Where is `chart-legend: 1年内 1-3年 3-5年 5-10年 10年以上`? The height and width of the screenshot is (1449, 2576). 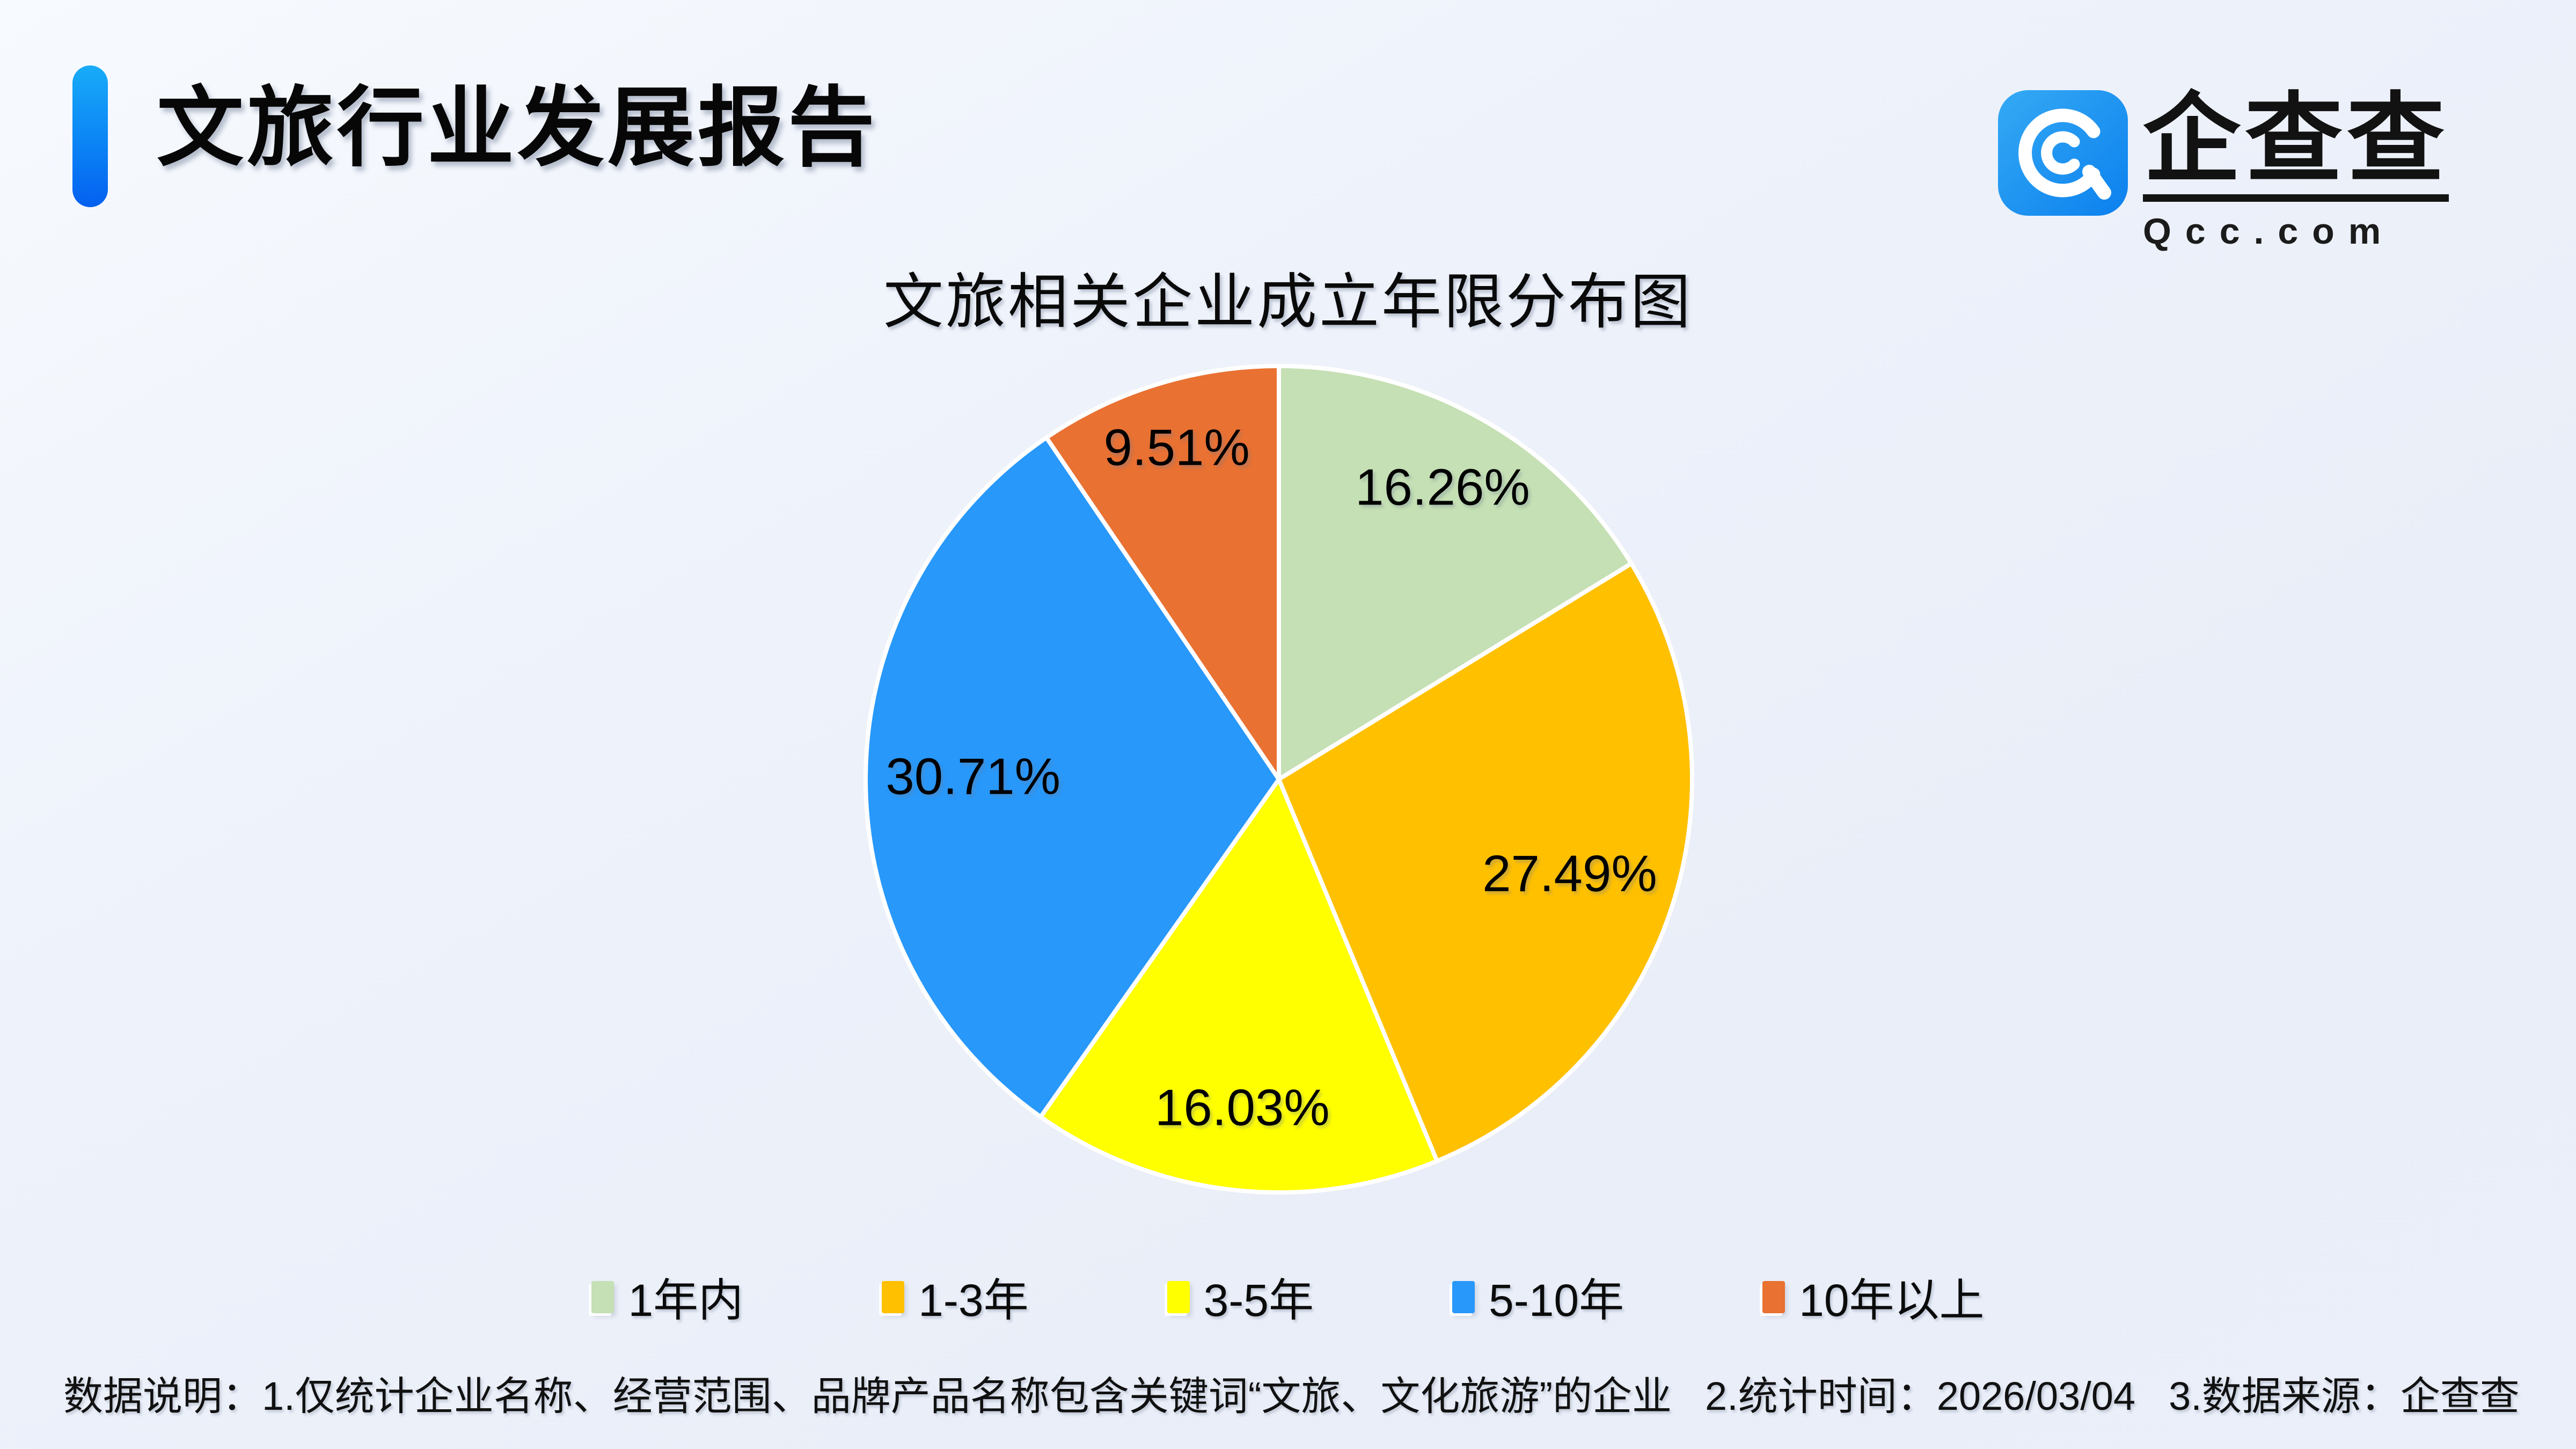 chart-legend: 1年内 1-3年 3-5年 5-10年 10年以上 is located at coordinates (1288, 1296).